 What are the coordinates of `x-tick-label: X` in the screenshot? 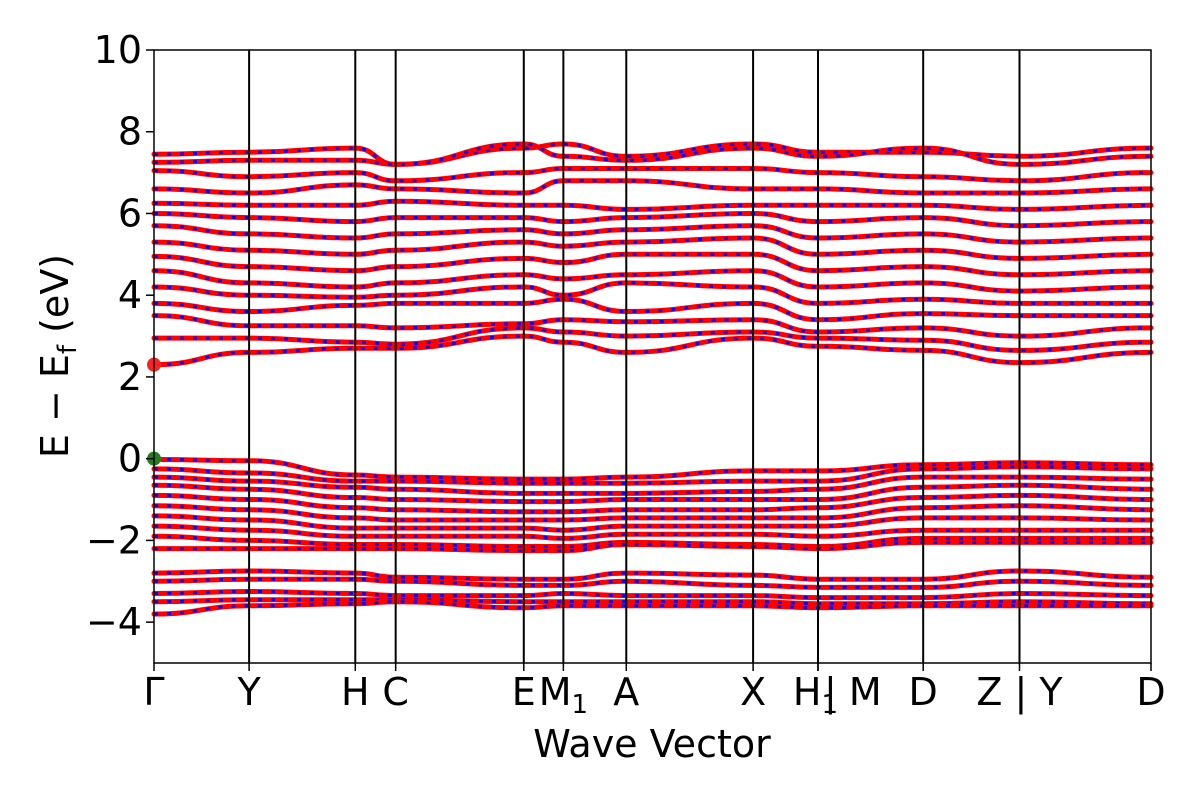 It's located at (753, 692).